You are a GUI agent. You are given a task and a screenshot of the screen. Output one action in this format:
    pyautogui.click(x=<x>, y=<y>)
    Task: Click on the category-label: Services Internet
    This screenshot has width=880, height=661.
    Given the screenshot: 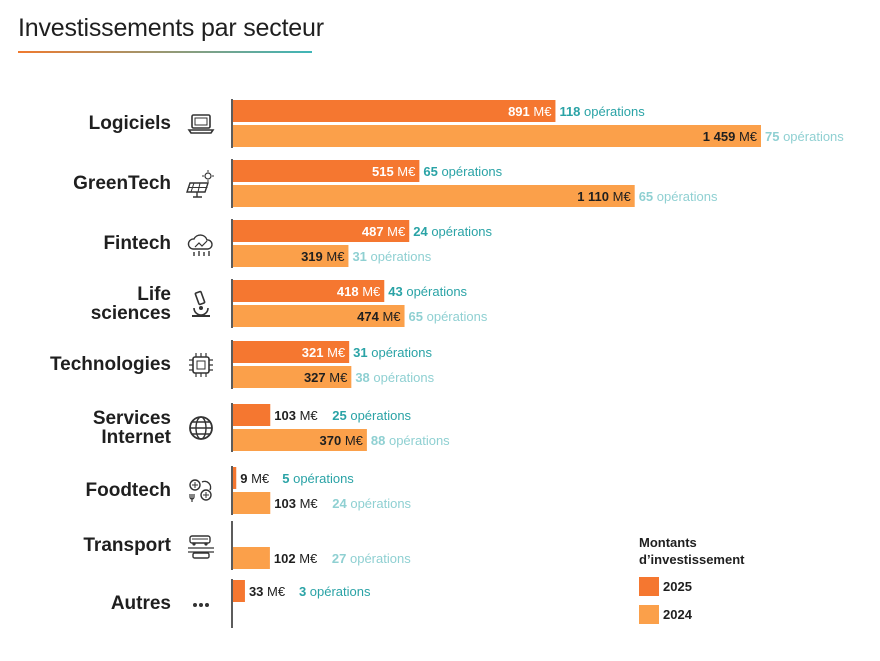 What is the action you would take?
    pyautogui.click(x=131, y=427)
    